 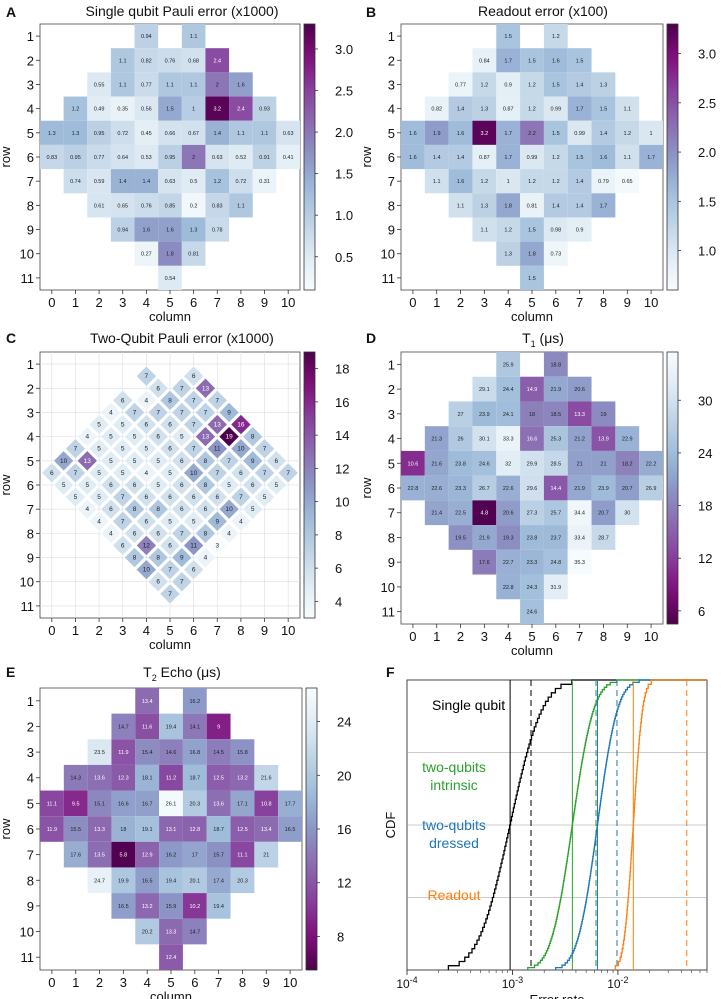 What do you see at coordinates (508, 110) in the screenshot?
I see `panel-b-cell-label: 0.87` at bounding box center [508, 110].